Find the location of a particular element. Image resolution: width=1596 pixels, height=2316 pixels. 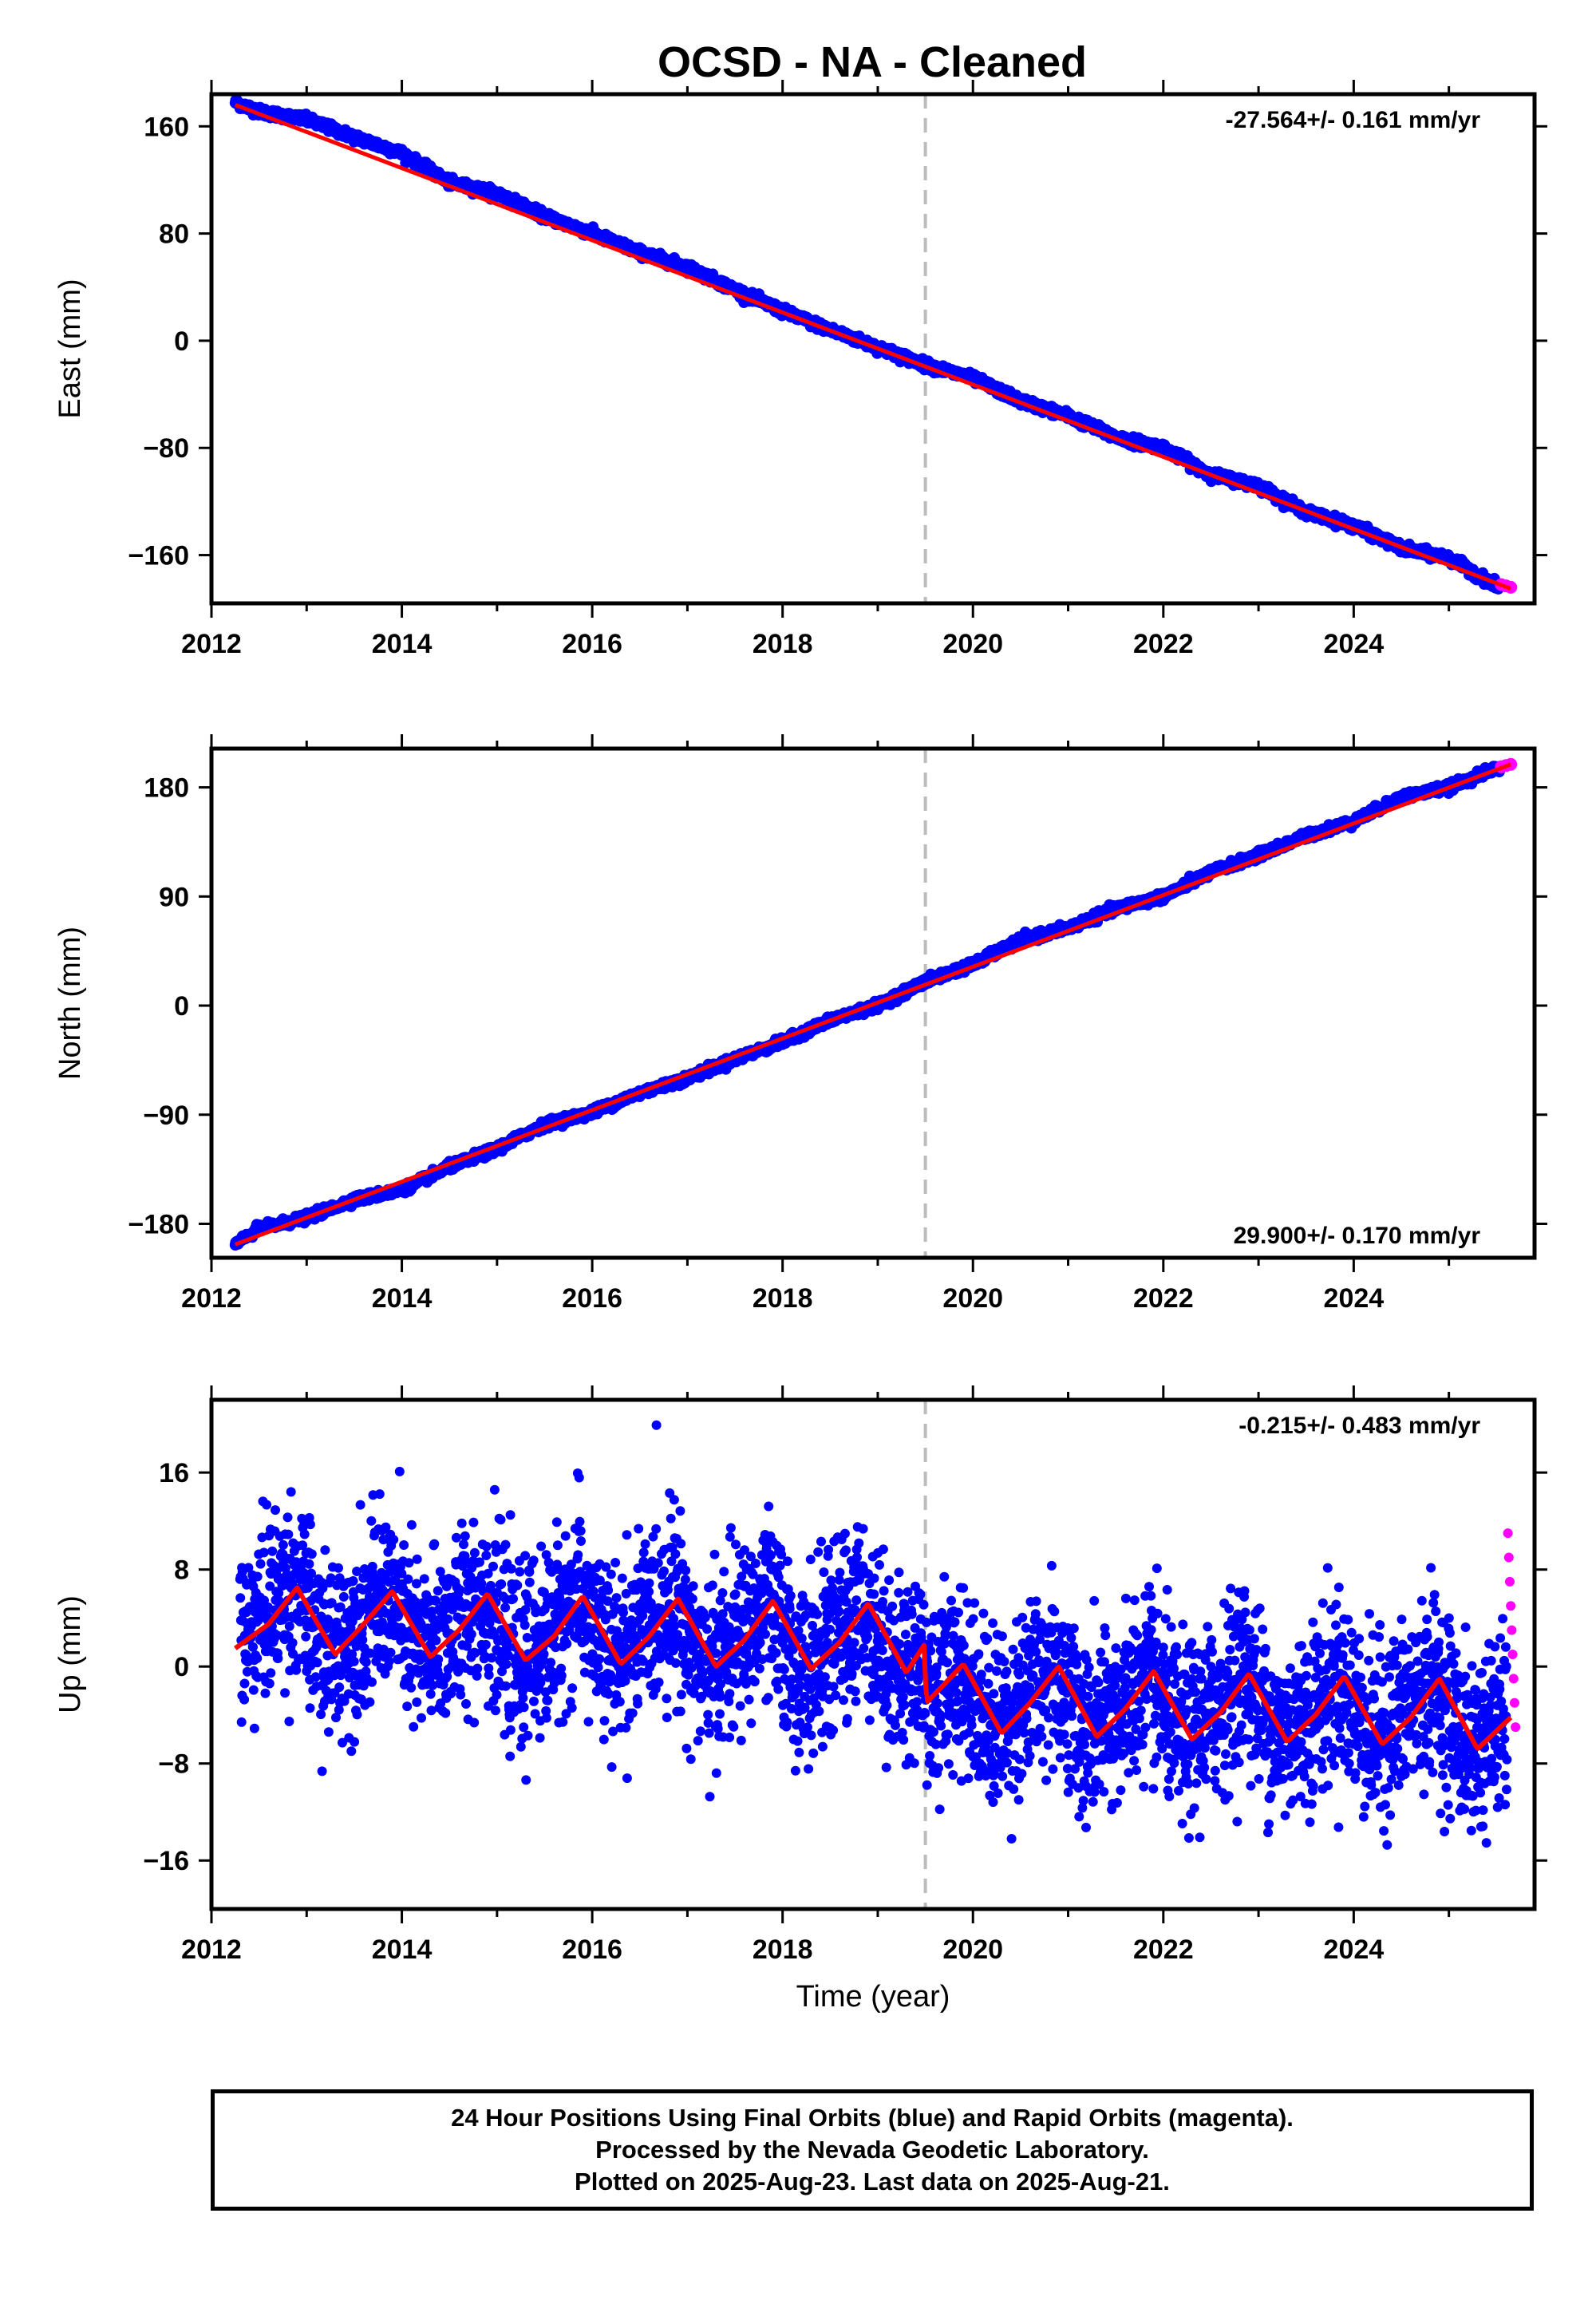

x-tick-label: 2014 is located at coordinates (402, 644).